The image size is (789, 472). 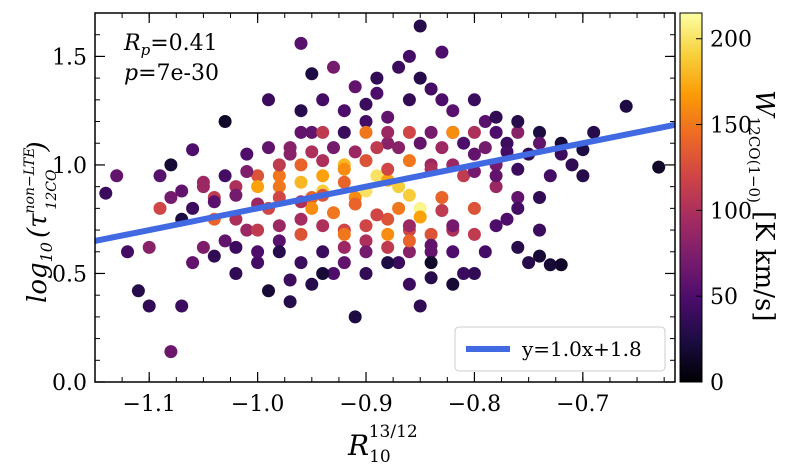 I want to click on colorbar-tick-label: 0, so click(x=717, y=383).